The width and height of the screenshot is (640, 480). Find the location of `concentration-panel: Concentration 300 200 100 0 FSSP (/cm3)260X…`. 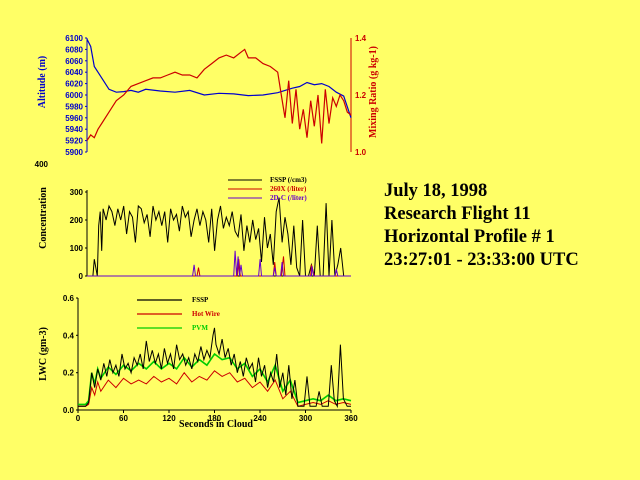

concentration-panel: Concentration 300 200 100 0 FSSP (/cm3)260X… is located at coordinates (194, 228).